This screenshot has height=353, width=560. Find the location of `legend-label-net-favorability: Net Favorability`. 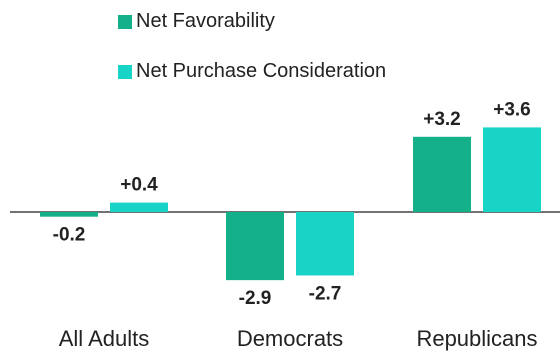

legend-label-net-favorability: Net Favorability is located at coordinates (205, 21).